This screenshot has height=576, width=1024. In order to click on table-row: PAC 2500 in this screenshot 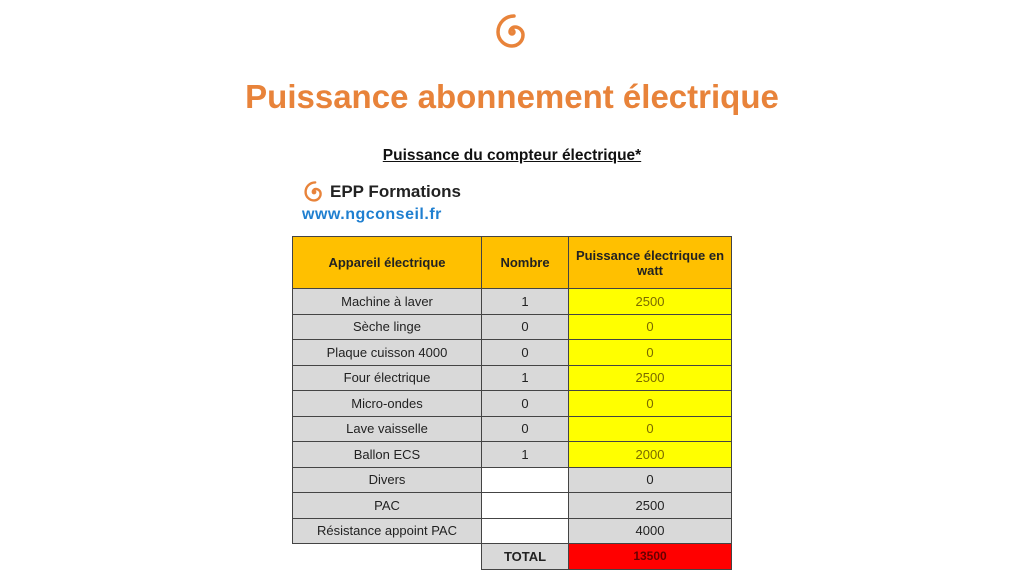, I will do `click(512, 505)`.